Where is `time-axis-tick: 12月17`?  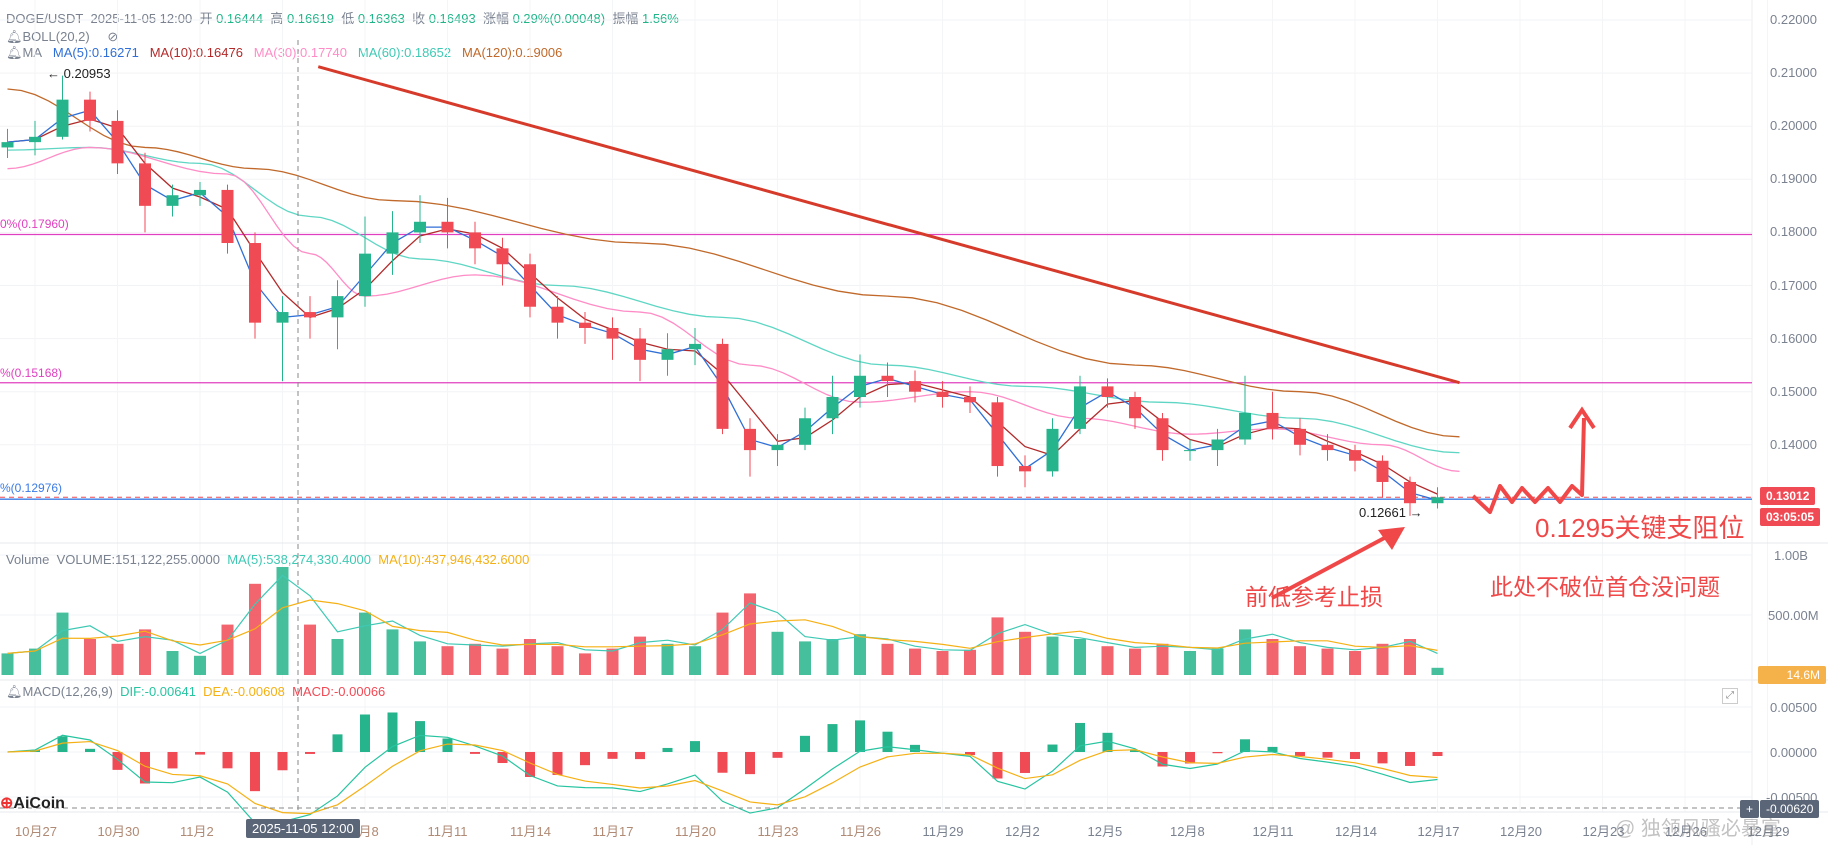 time-axis-tick: 12月17 is located at coordinates (1438, 831).